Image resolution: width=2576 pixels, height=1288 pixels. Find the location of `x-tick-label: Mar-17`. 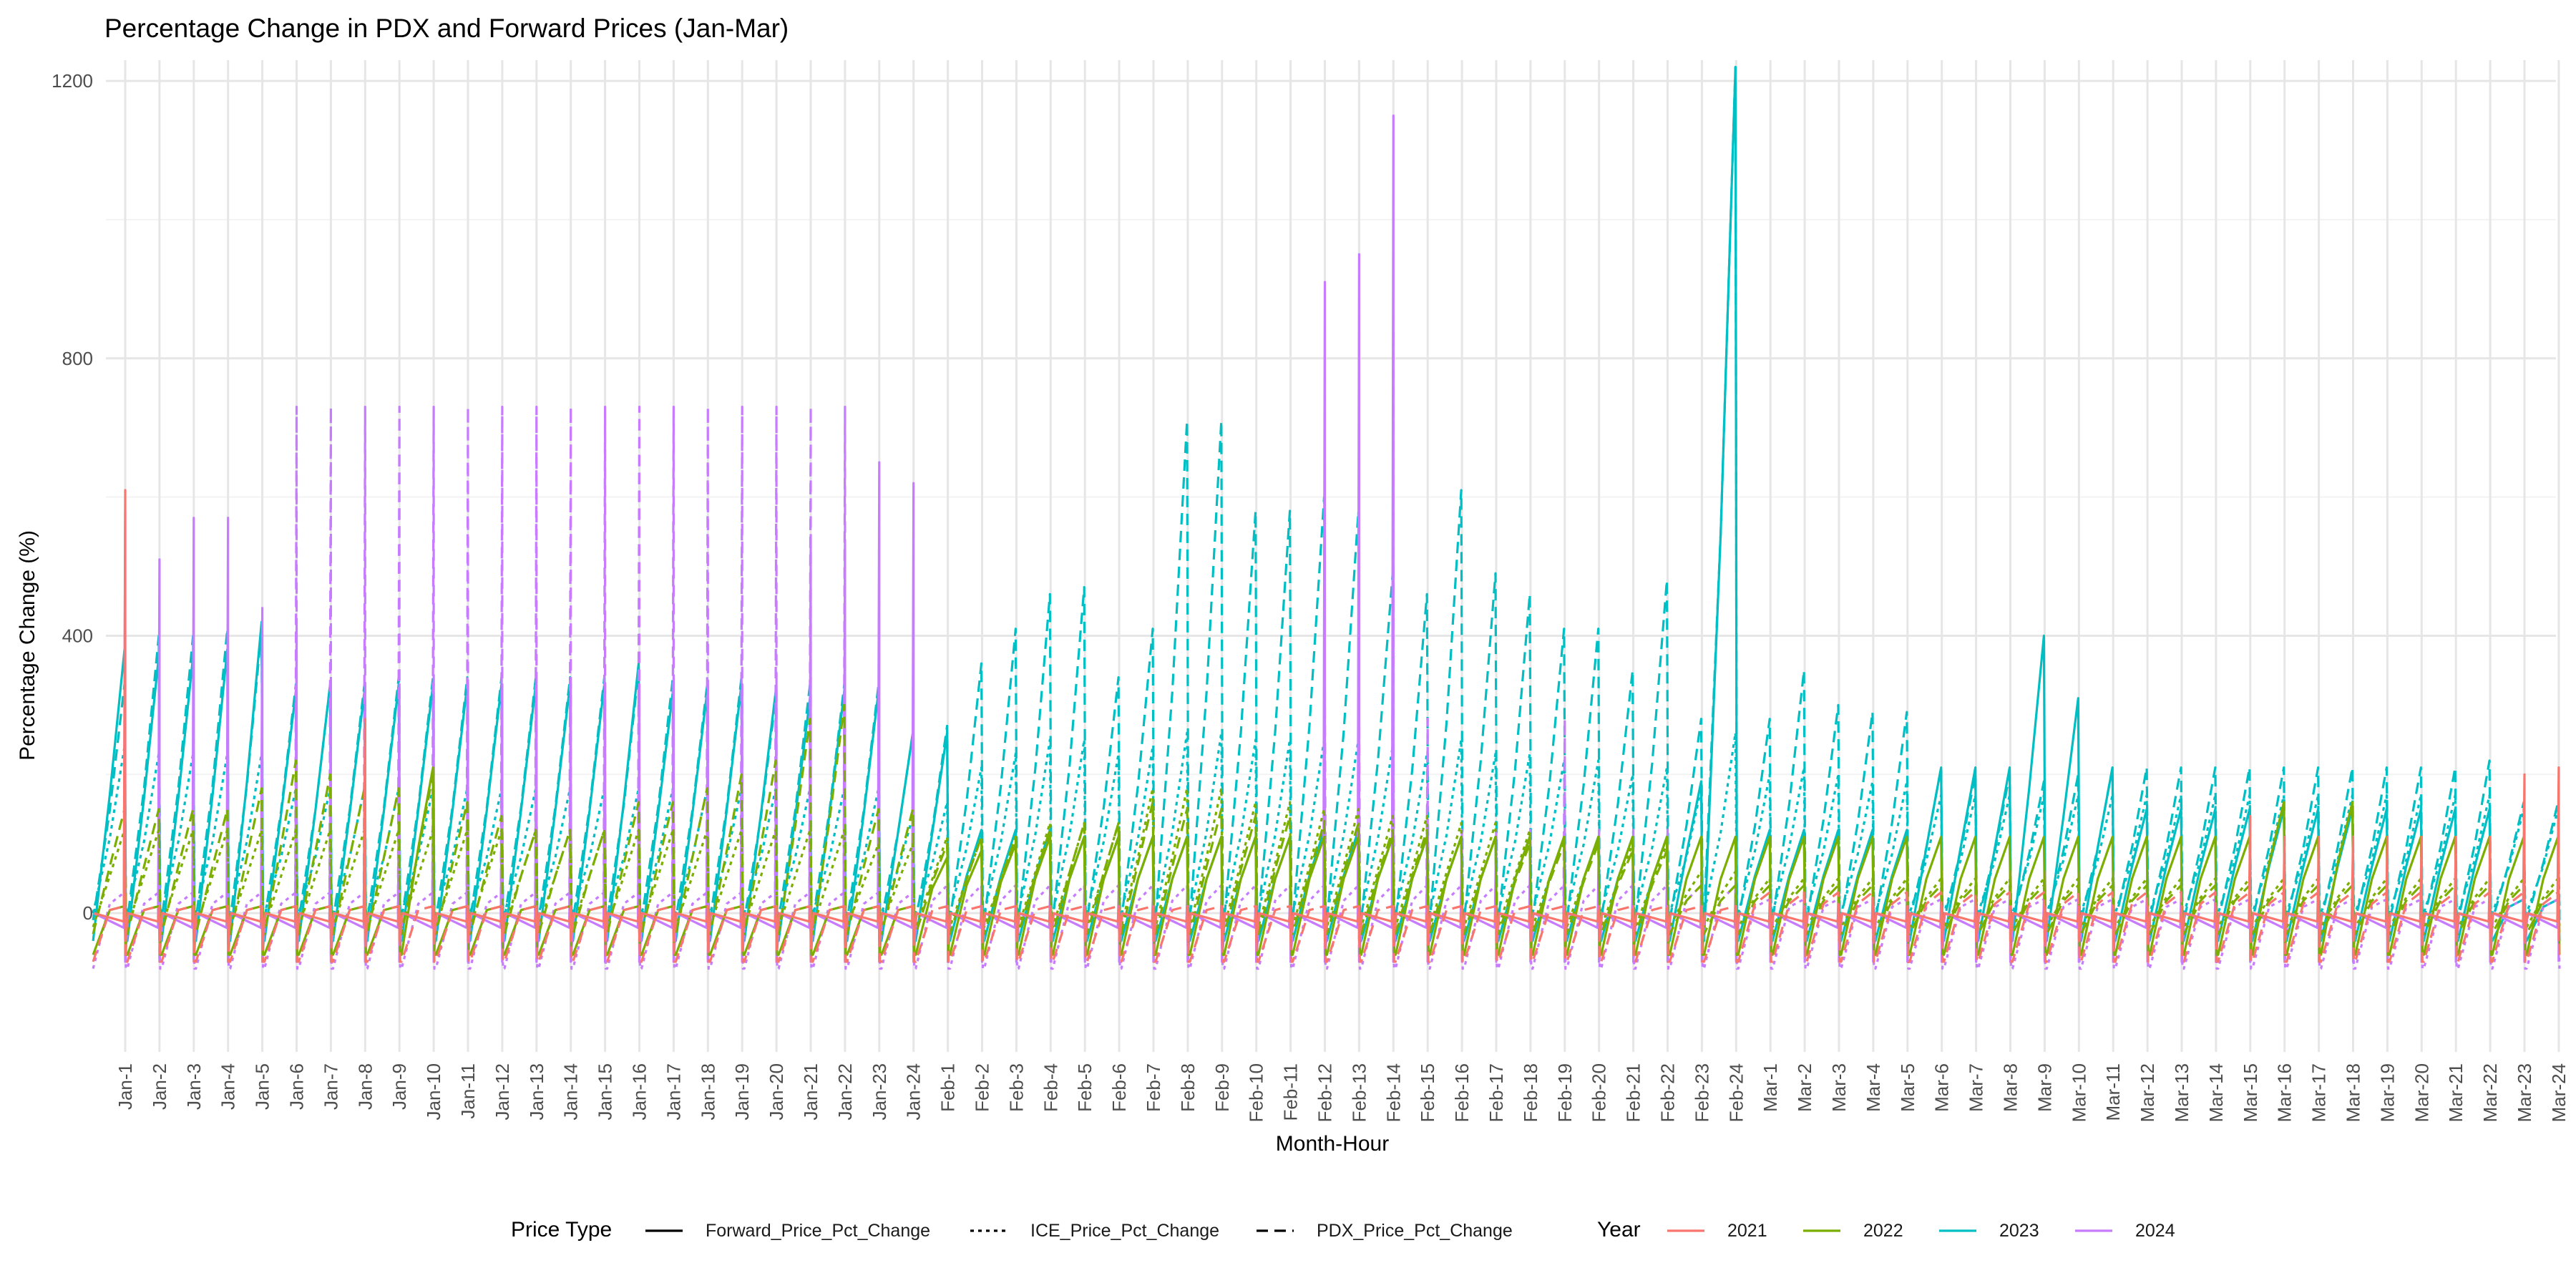

x-tick-label: Mar-17 is located at coordinates (2319, 1092).